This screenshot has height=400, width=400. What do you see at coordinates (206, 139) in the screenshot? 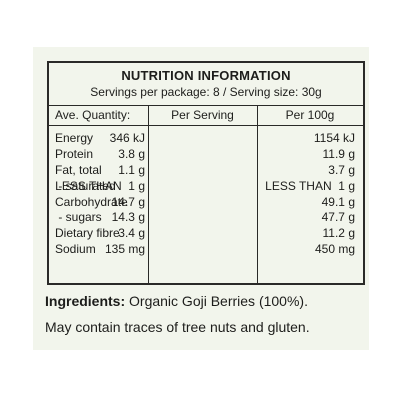
I see `table-row: Energy 346 kJ 1154 kJ` at bounding box center [206, 139].